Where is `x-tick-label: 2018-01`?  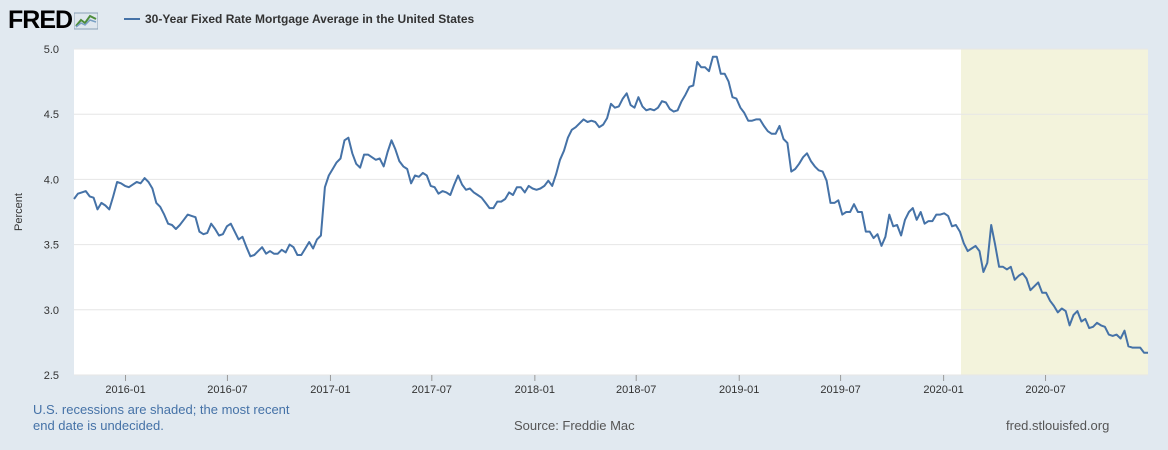
x-tick-label: 2018-01 is located at coordinates (535, 390).